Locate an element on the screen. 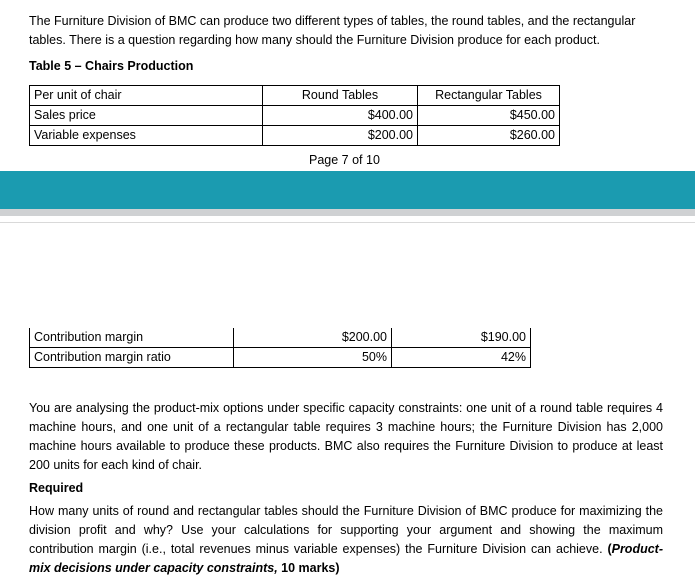 The height and width of the screenshot is (587, 695). table-row-contribution-margin: Contribution margin $200.00 $190.00 is located at coordinates (280, 338).